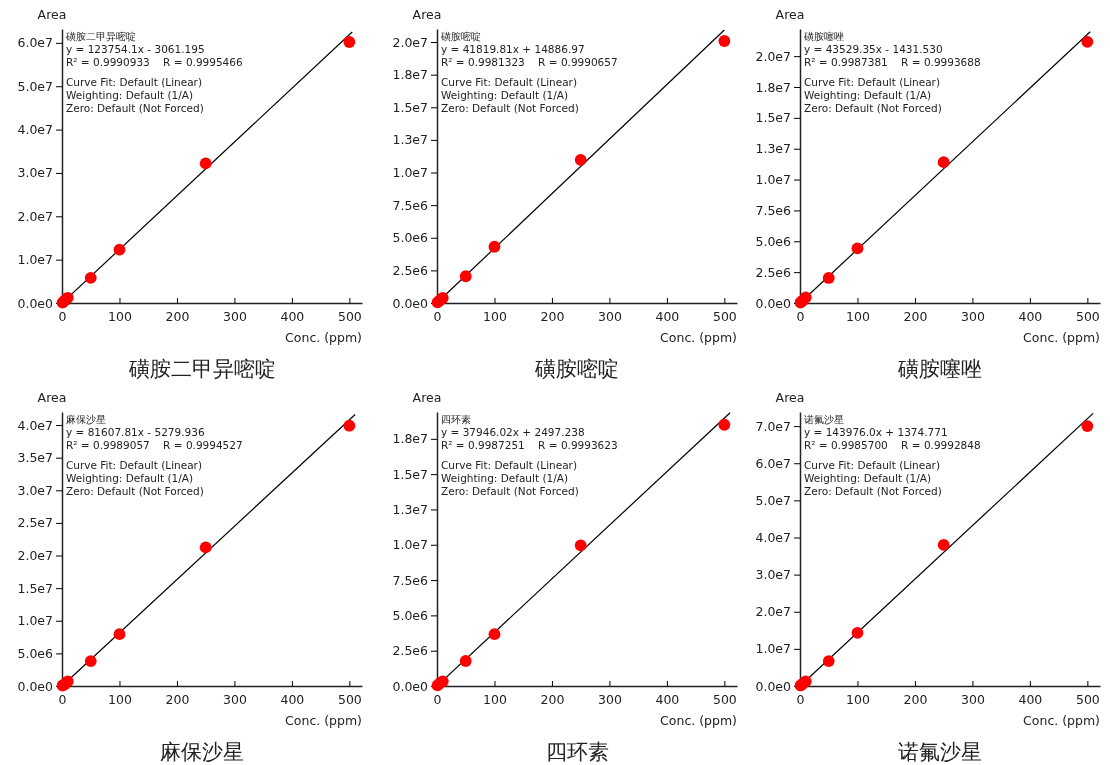 This screenshot has width=1110, height=765. I want to click on y-tick-label: 7.0e7, so click(773, 426).